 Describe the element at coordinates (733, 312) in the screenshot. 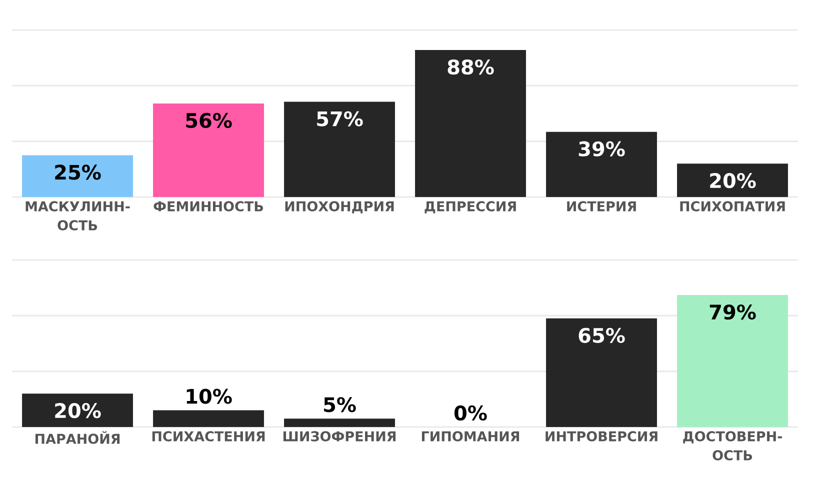

I see `data-label: 79%` at that location.